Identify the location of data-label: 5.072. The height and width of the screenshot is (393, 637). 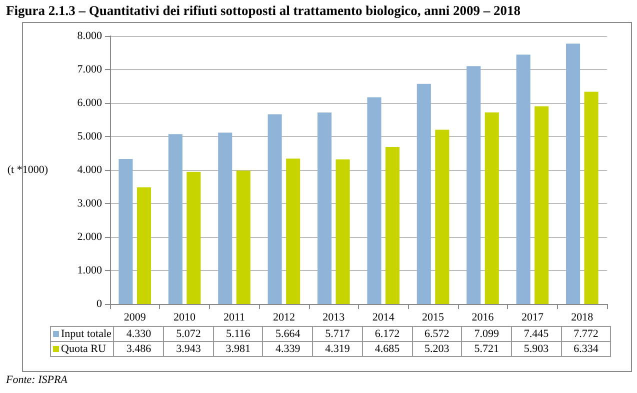
(189, 334).